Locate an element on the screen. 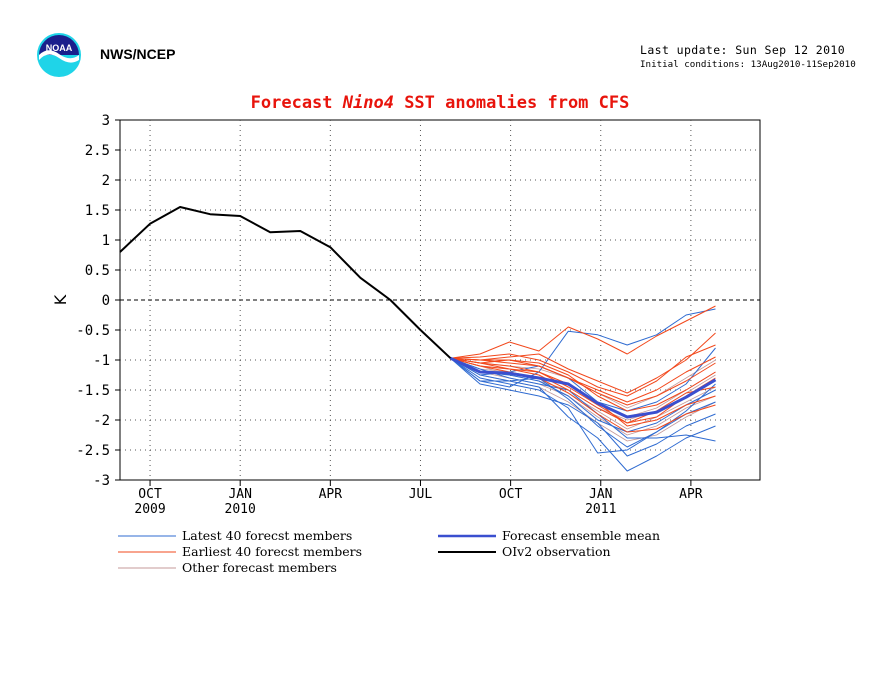 This screenshot has height=680, width=880. noaa-logo: NOAA is located at coordinates (59, 55).